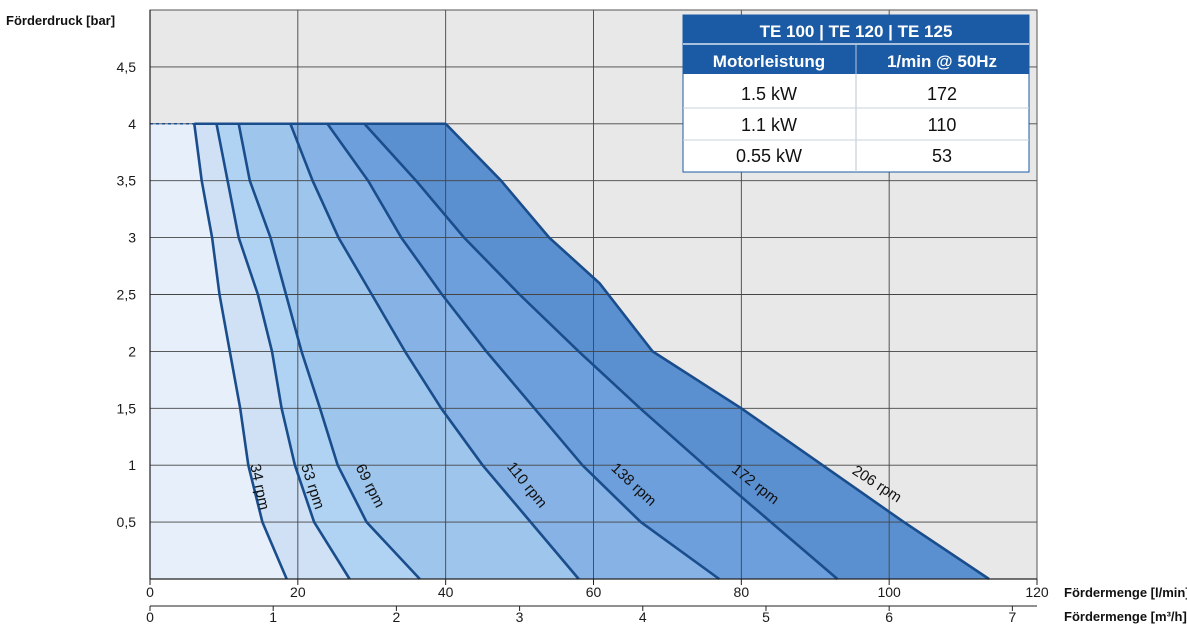 This screenshot has height=626, width=1187. Describe the element at coordinates (1012, 617) in the screenshot. I see `x2-tick-label: 7` at that location.